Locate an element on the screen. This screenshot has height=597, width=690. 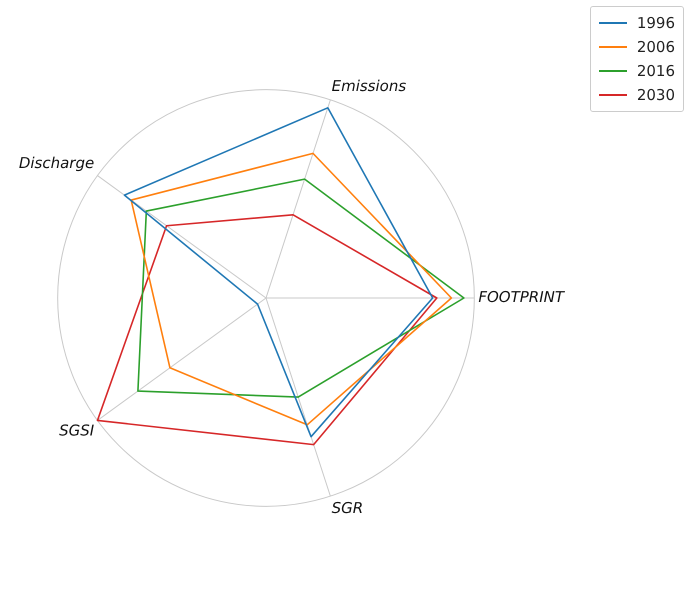
legend-label: 2016 is located at coordinates (655, 71).